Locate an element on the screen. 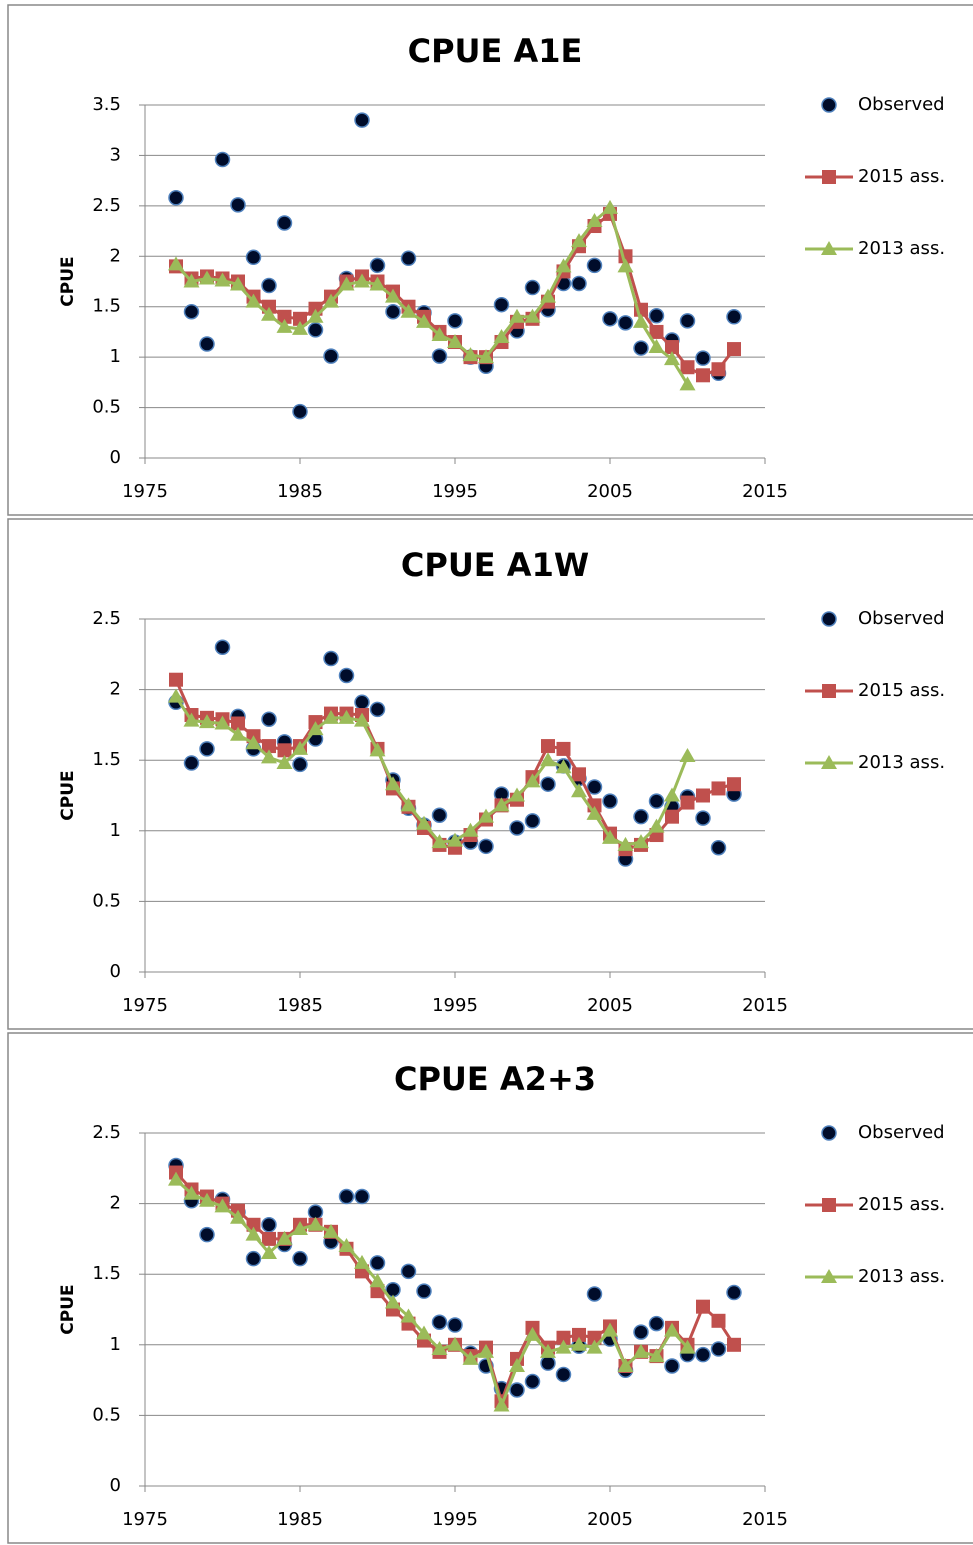  x-tick-label: 2005 is located at coordinates (610, 1005).